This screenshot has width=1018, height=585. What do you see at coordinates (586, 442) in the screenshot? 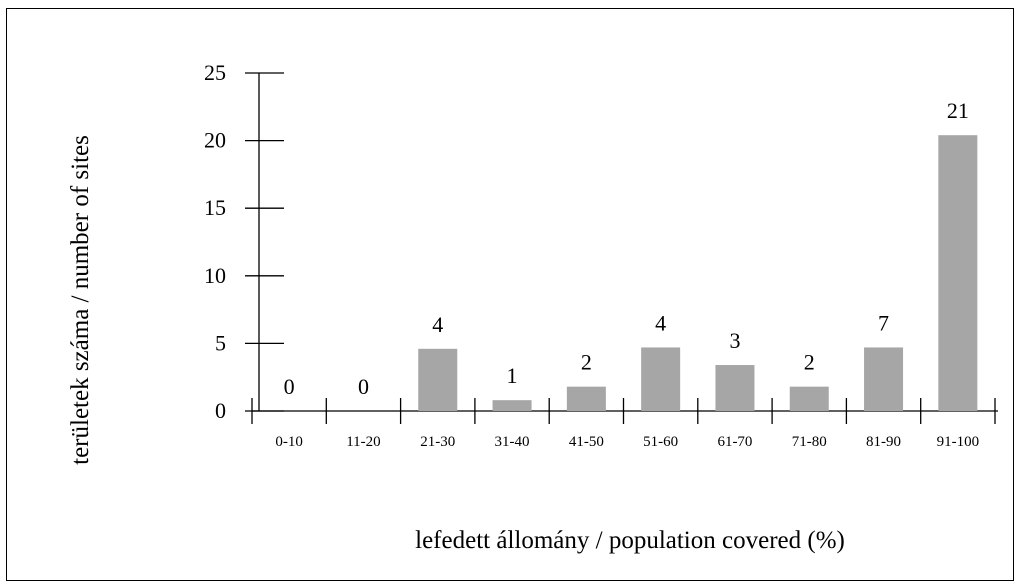
I see `x-tick-label: 41-50` at bounding box center [586, 442].